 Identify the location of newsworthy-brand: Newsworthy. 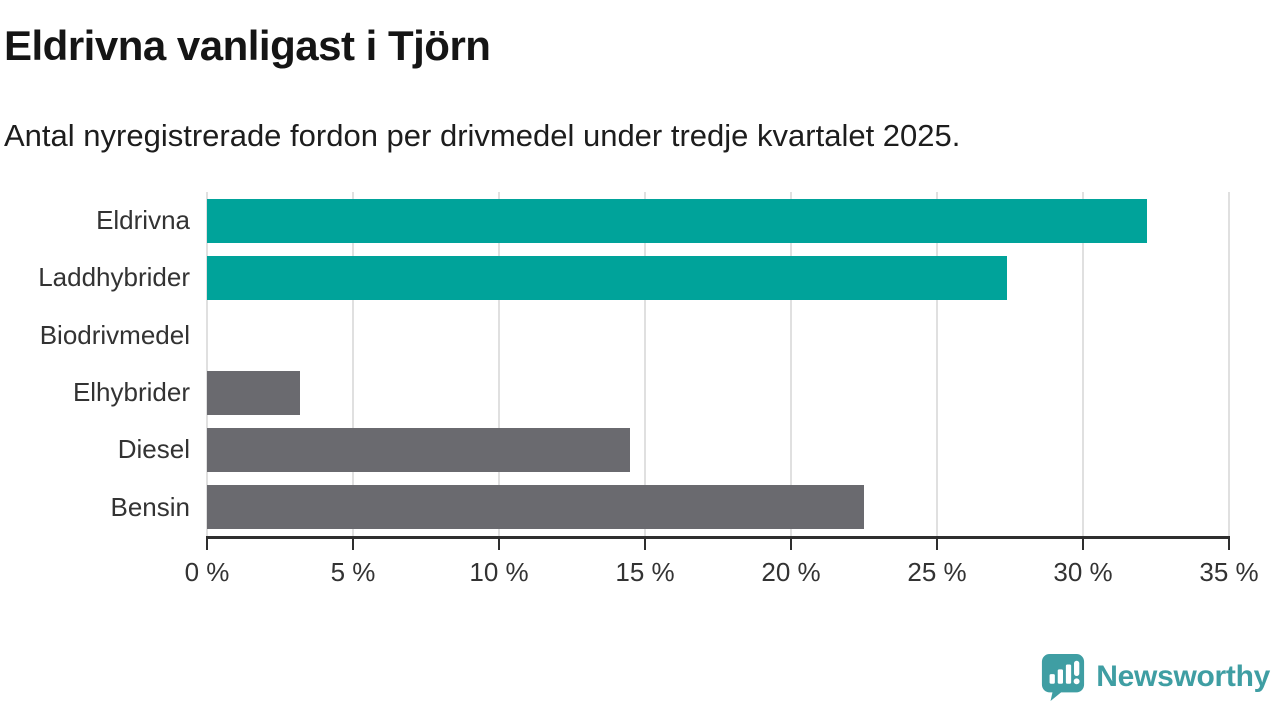
(1155, 677).